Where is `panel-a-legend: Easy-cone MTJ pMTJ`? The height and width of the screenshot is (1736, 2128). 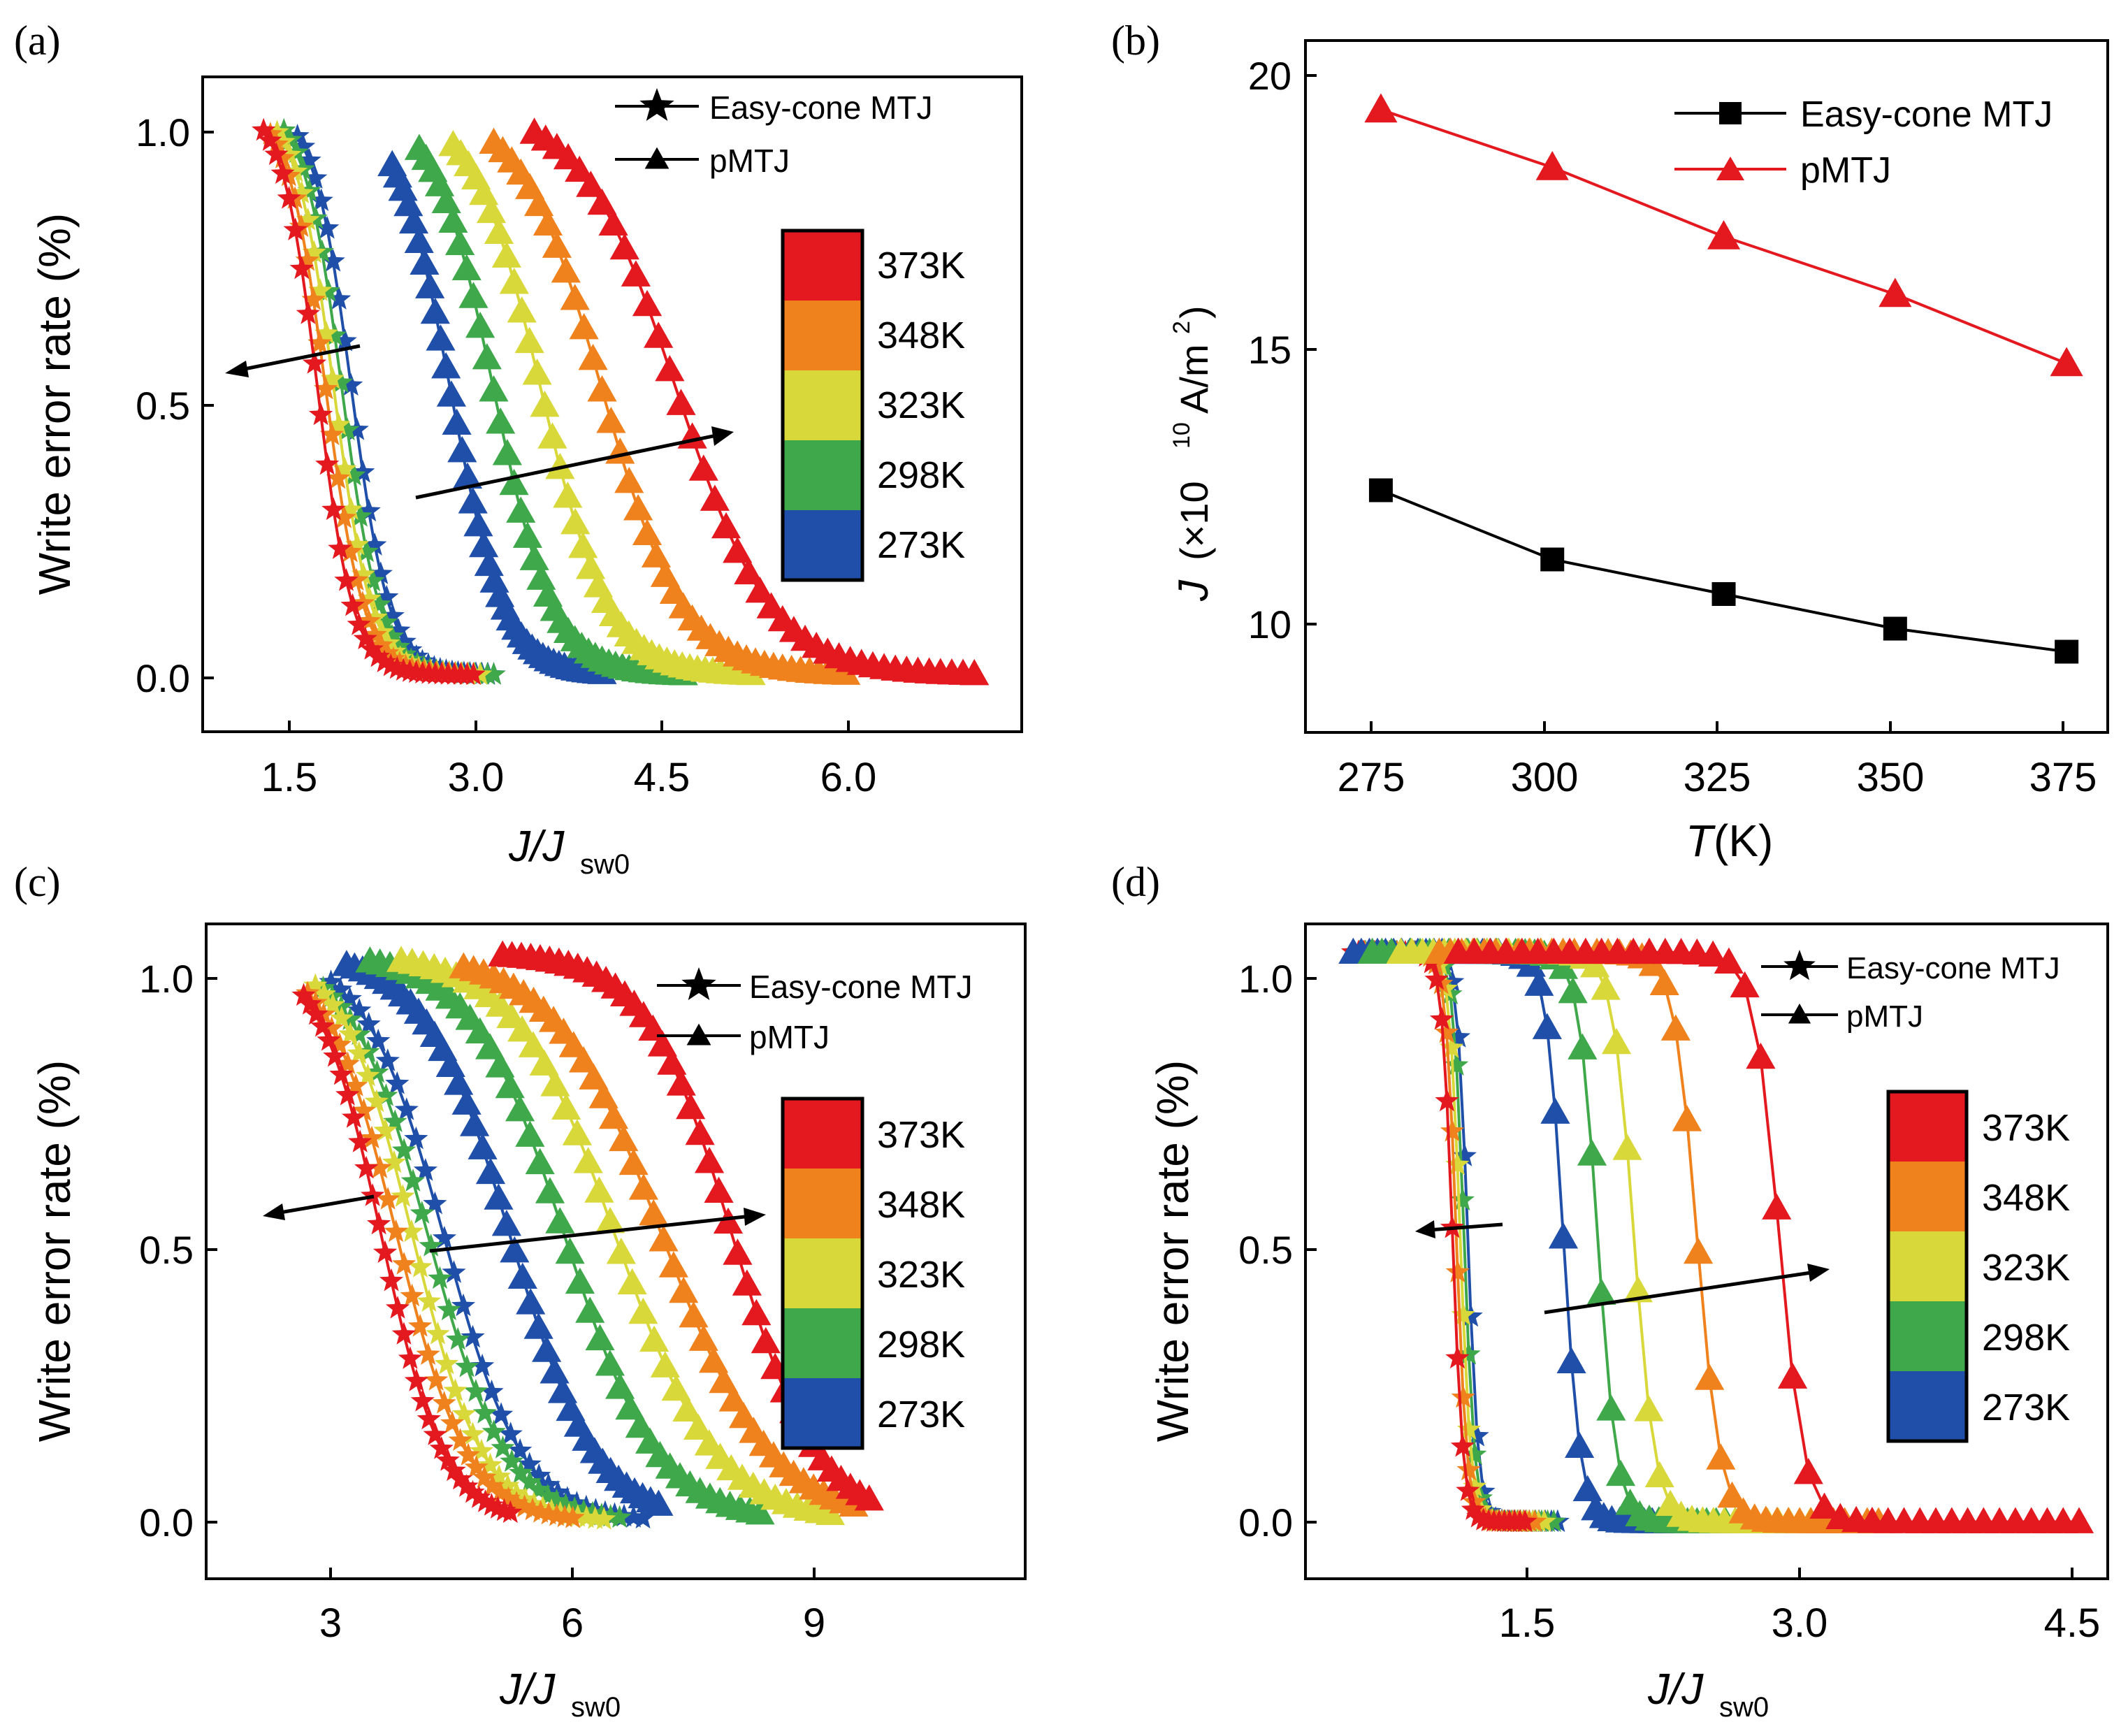
panel-a-legend: Easy-cone MTJ pMTJ is located at coordinates (774, 133).